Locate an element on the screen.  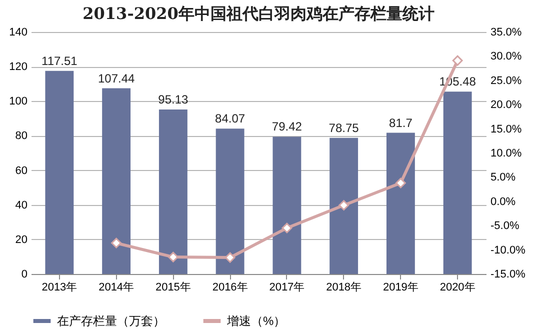
y2-tick-label: 30.0% is located at coordinates (506, 56).